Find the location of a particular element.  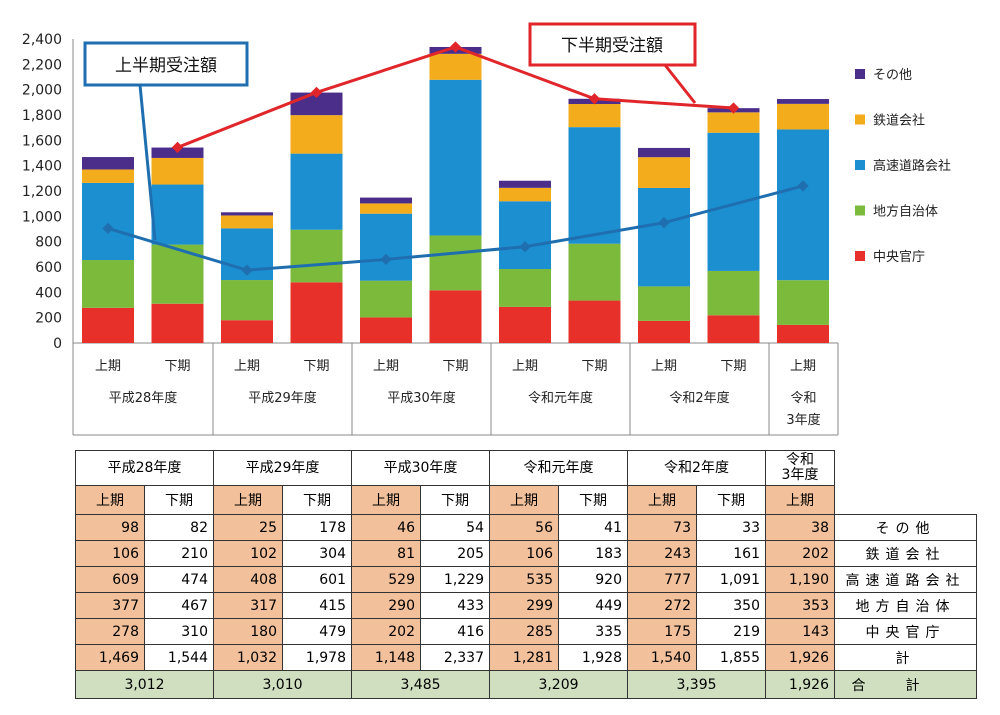

value-cell: 38 is located at coordinates (800, 527).